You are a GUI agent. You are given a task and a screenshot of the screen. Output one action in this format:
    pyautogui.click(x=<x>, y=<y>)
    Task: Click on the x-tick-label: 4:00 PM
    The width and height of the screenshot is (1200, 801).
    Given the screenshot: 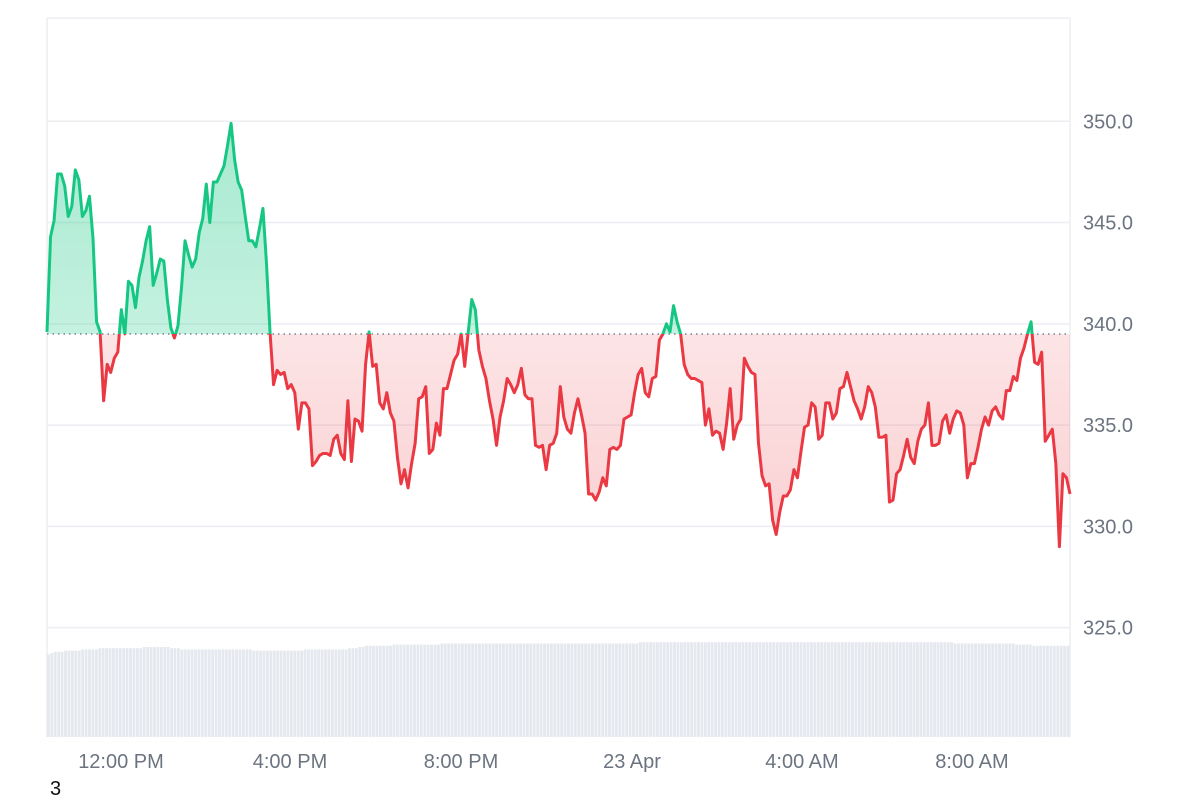 What is the action you would take?
    pyautogui.click(x=290, y=762)
    